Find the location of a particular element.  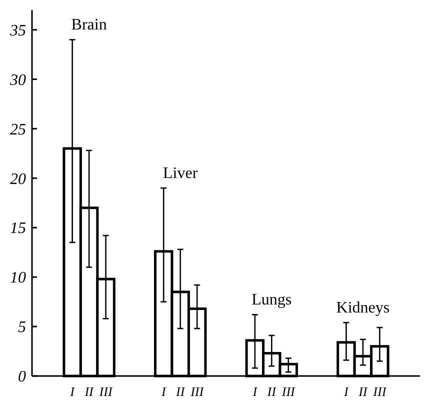

y-tick-label: 25 is located at coordinates (18, 129).